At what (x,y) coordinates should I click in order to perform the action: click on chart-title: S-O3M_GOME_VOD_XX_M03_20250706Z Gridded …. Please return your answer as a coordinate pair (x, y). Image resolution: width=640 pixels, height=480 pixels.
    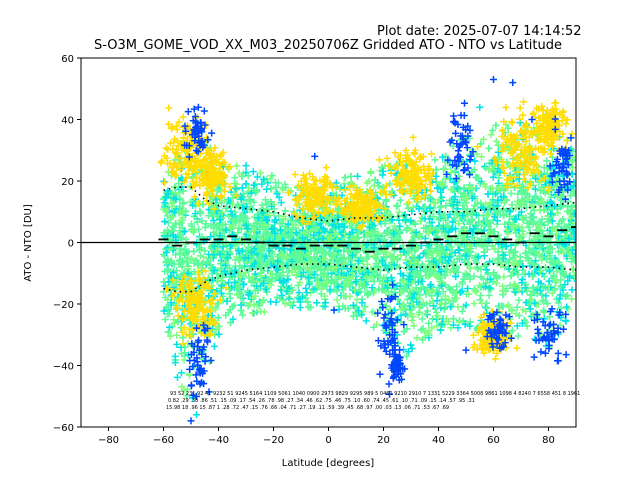
    Looking at the image, I should click on (328, 45).